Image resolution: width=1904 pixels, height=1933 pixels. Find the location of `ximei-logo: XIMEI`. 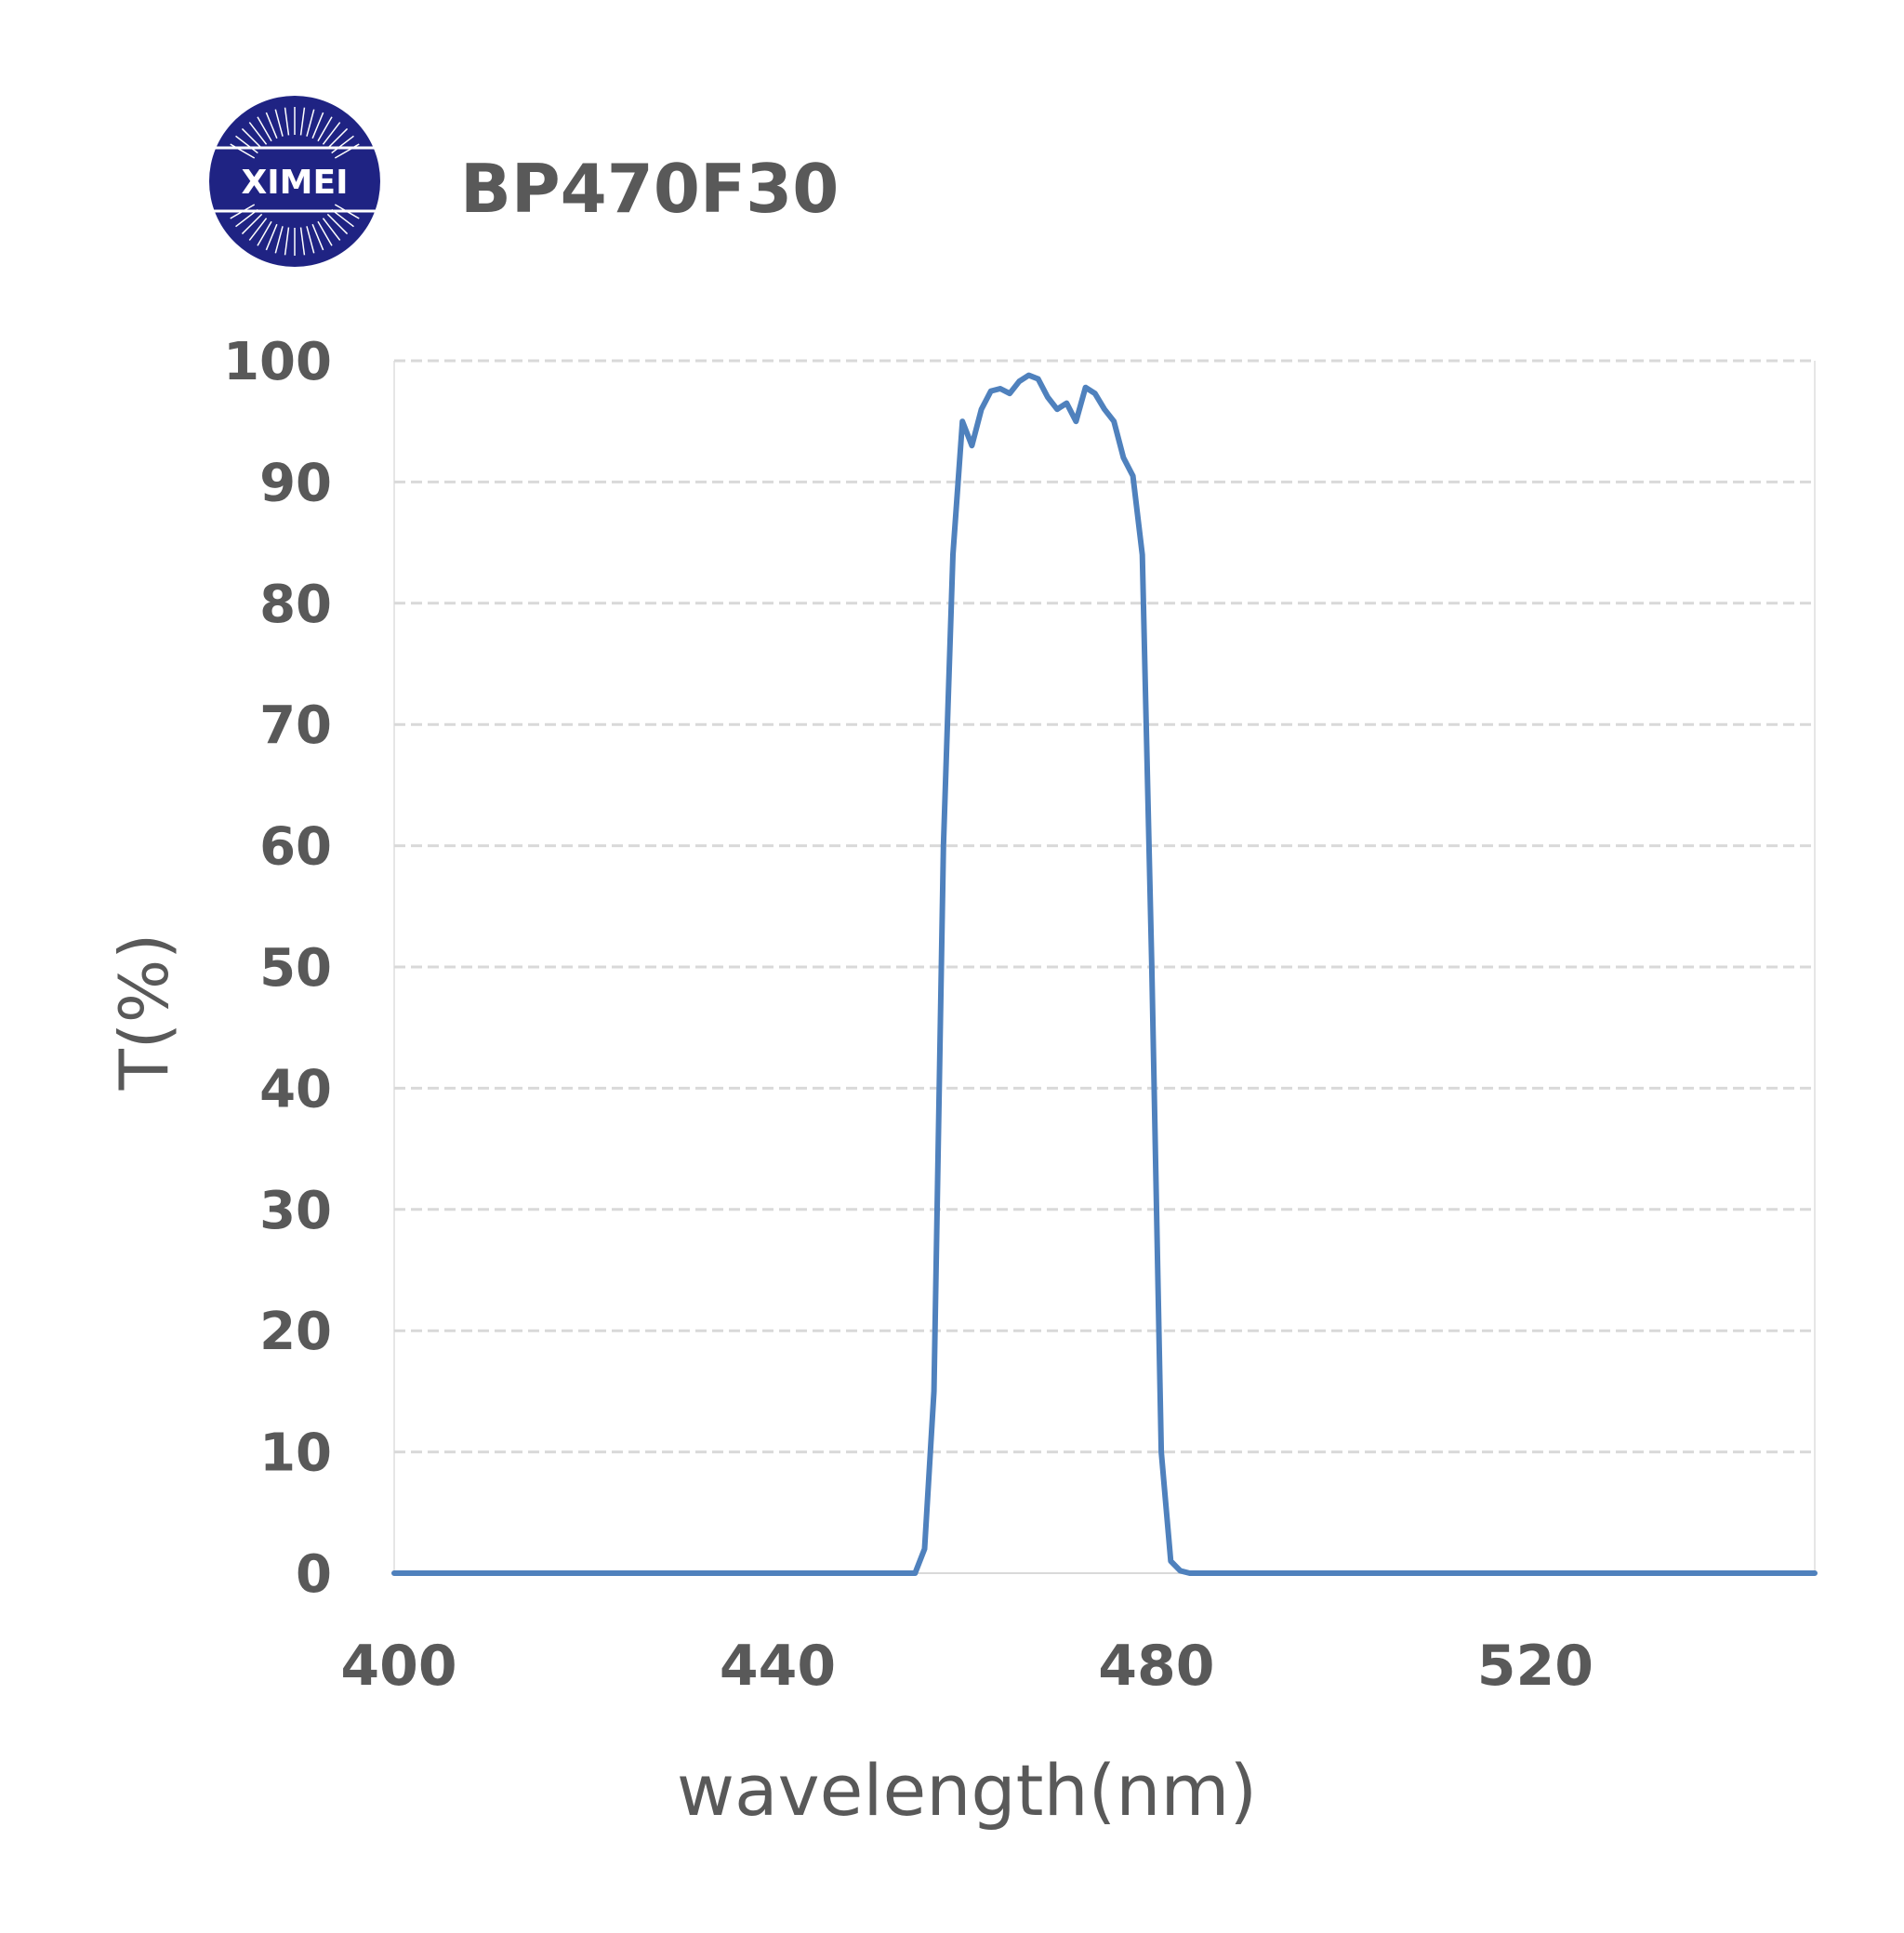

ximei-logo: XIMEI is located at coordinates (294, 182).